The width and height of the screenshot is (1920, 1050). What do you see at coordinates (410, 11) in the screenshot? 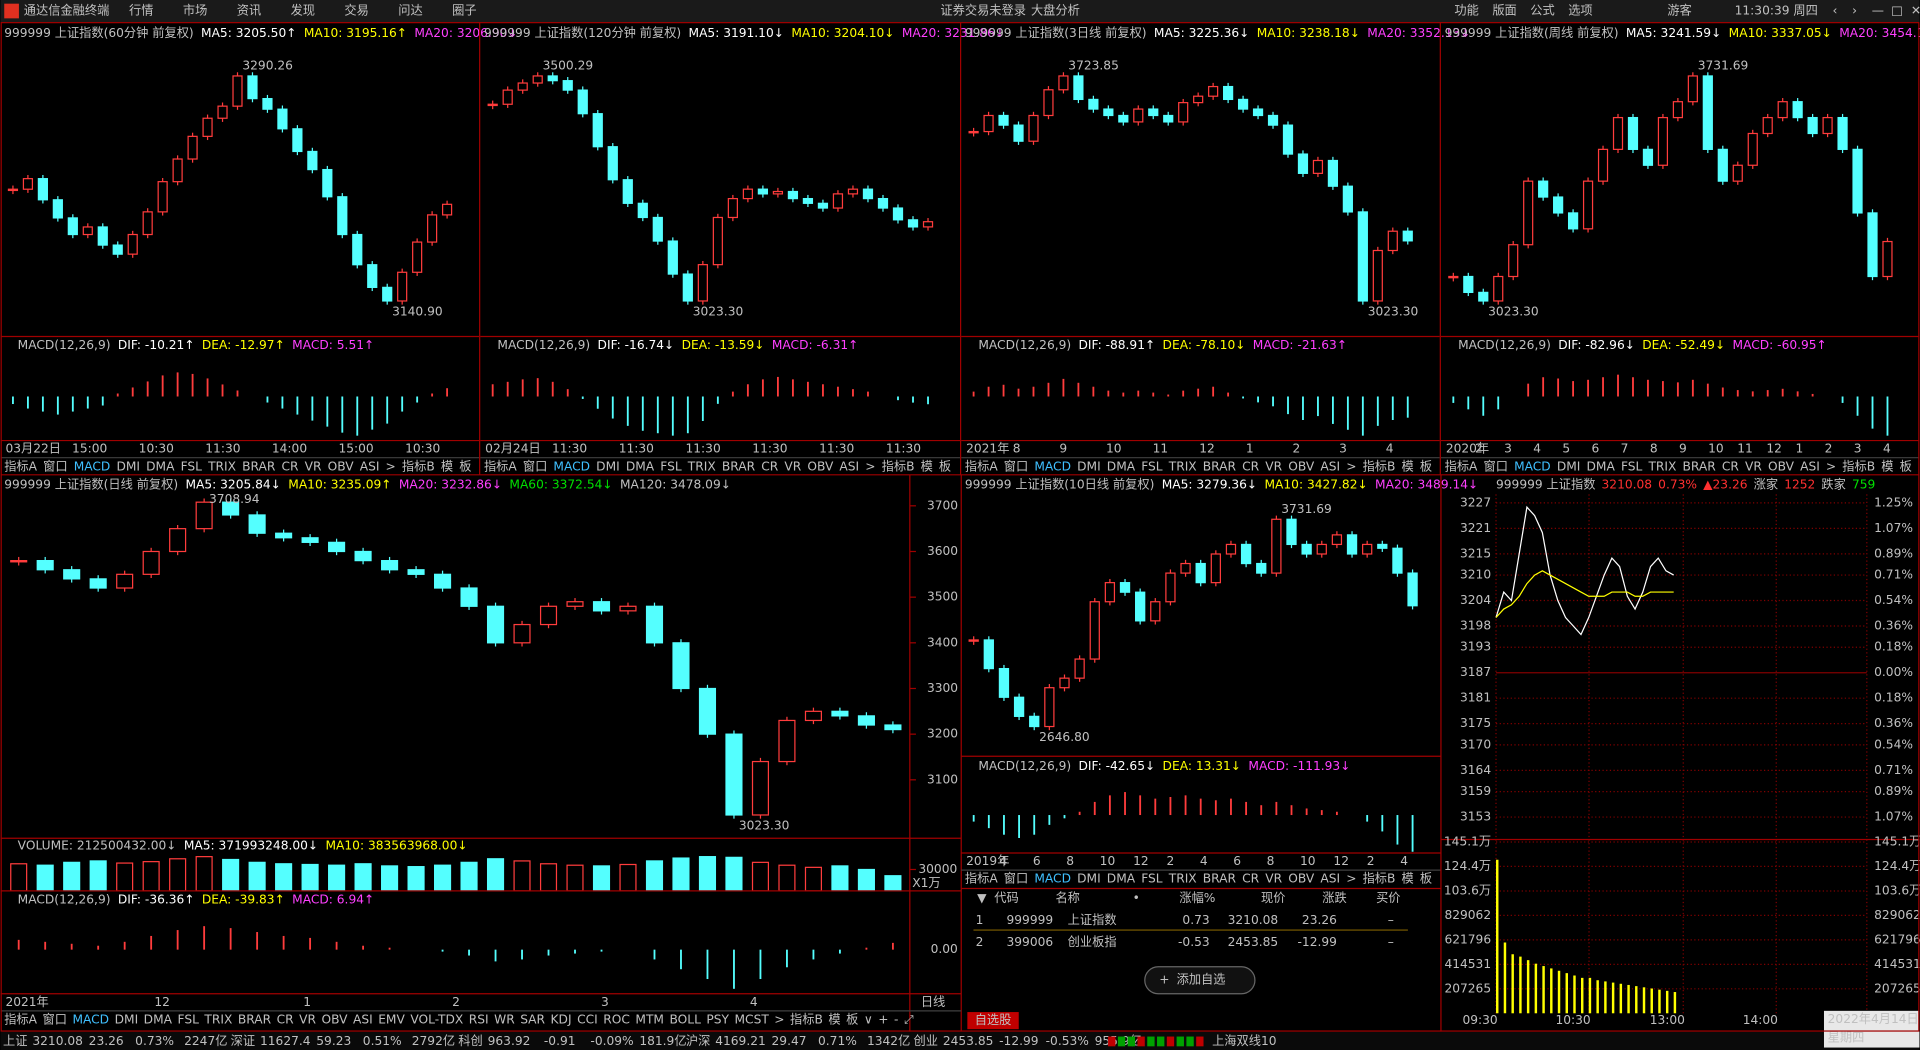
I see `menu-item: 问达` at bounding box center [410, 11].